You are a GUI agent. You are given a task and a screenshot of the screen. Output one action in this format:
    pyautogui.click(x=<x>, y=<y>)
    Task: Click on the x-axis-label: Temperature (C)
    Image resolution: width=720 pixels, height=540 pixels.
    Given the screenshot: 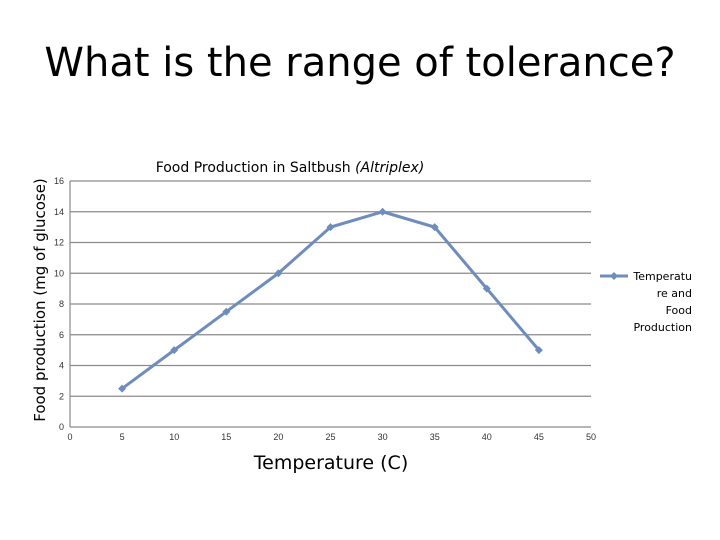 What is the action you would take?
    pyautogui.click(x=331, y=463)
    